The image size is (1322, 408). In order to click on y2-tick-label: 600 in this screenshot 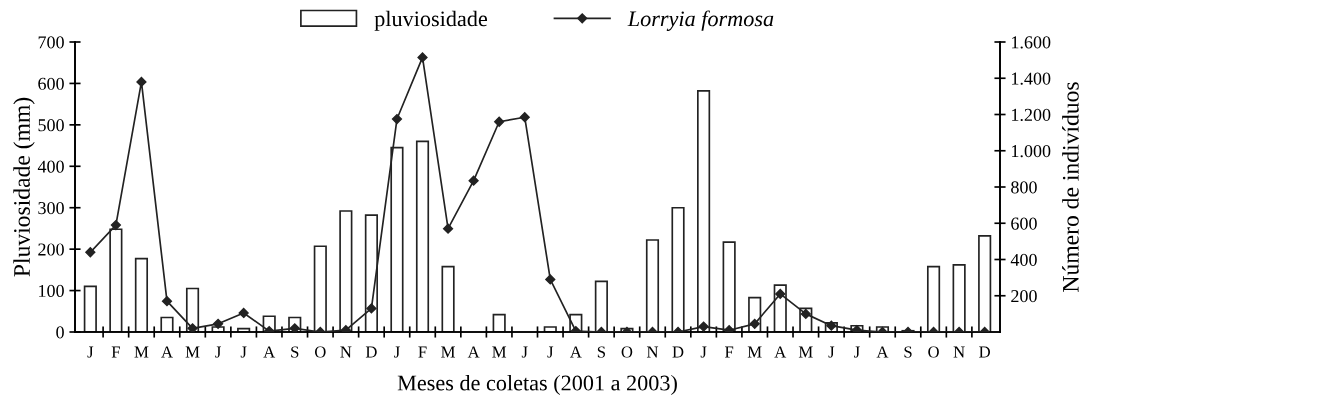, I will do `click(1024, 223)`.